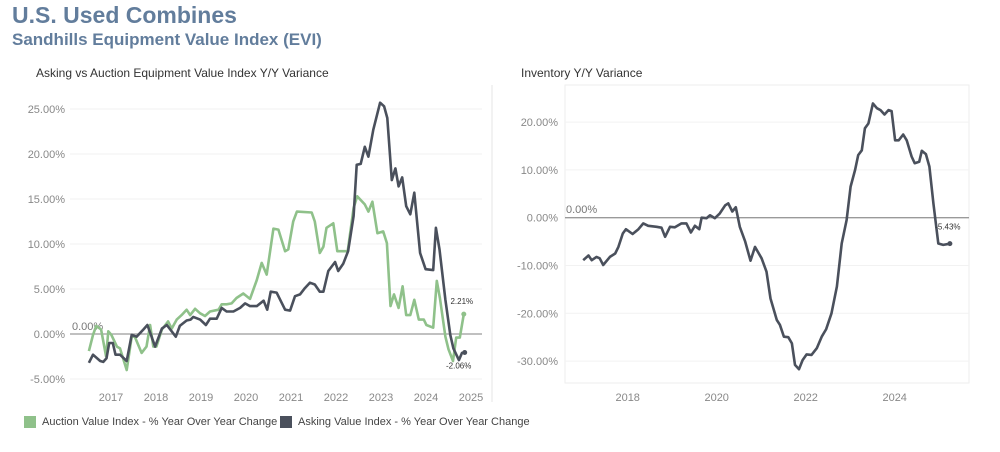 The image size is (1000, 452). Describe the element at coordinates (30, 422) in the screenshot. I see `legend-swatch-auction` at that location.